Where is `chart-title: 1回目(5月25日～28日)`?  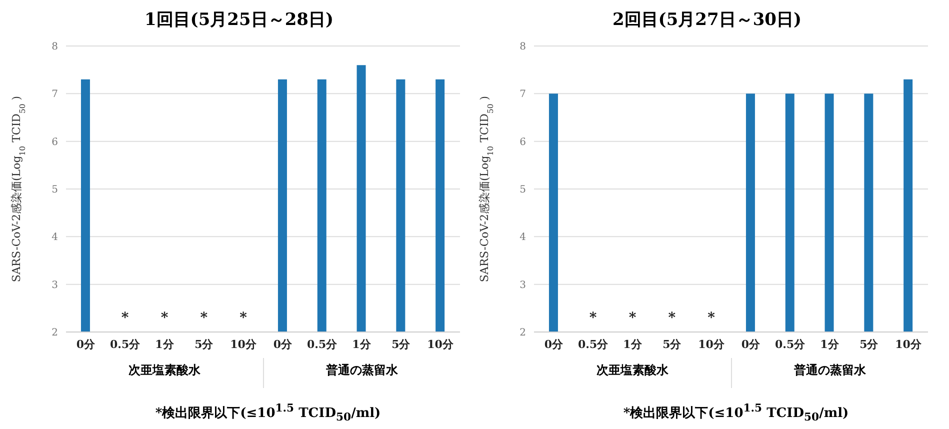
chart-title: 1回目(5月25日～28日) is located at coordinates (239, 20).